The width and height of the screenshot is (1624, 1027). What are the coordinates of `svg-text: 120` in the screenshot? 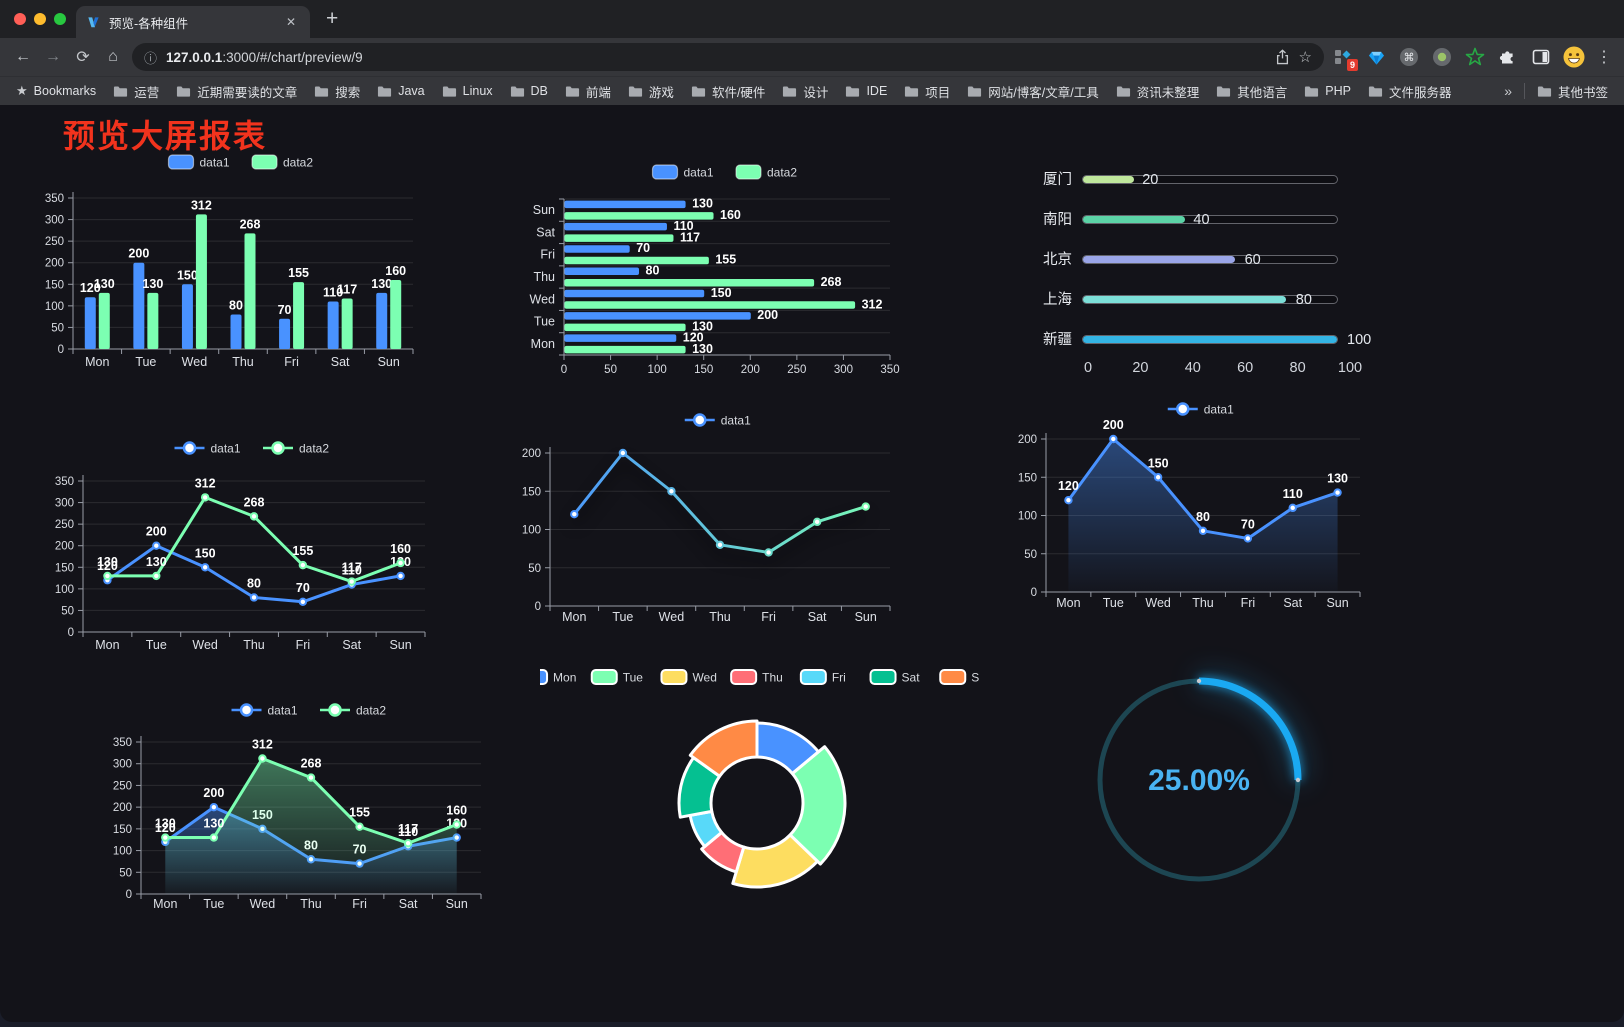 It's located at (1068, 486).